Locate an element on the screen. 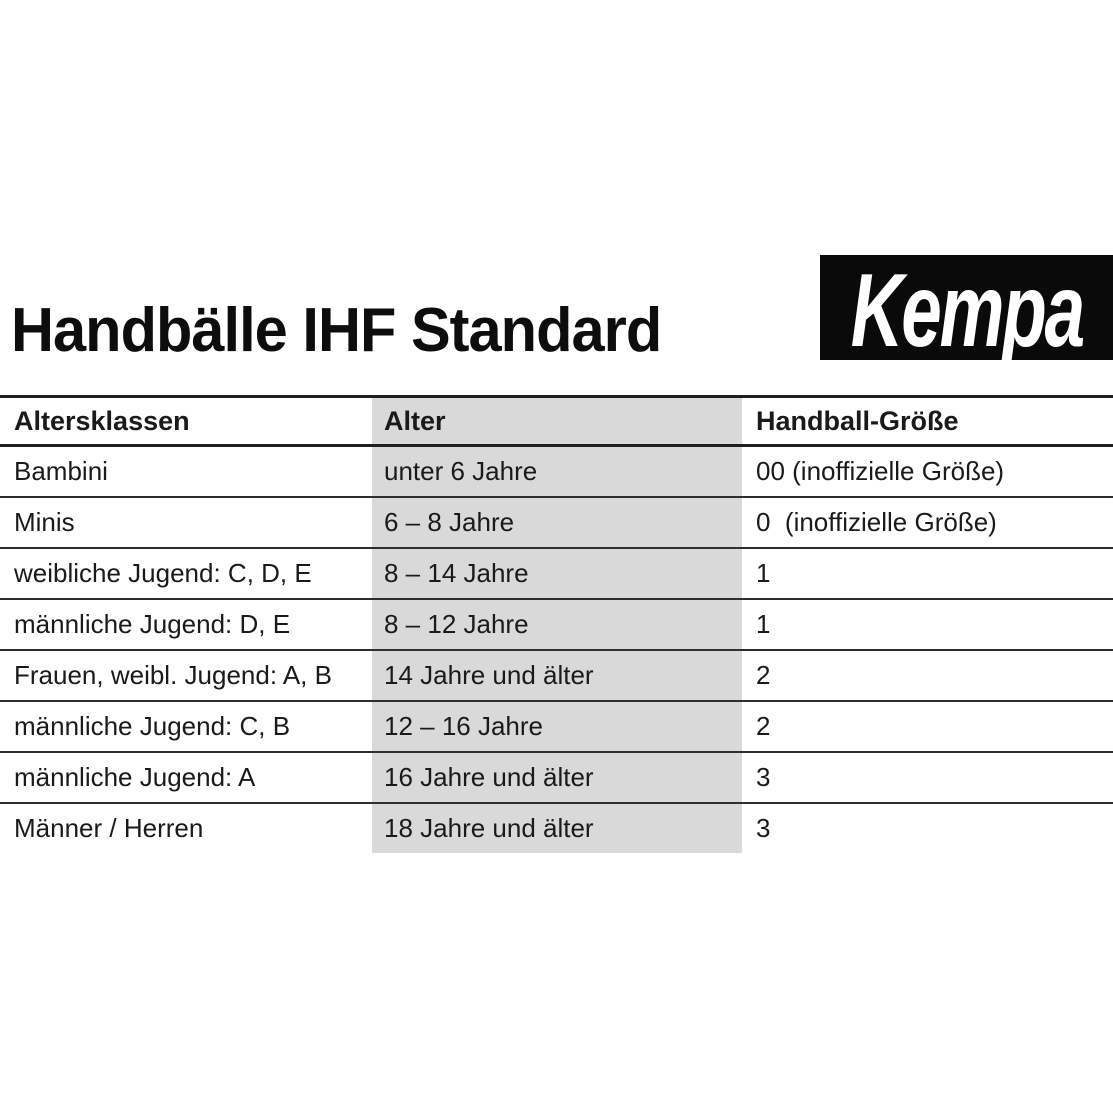 The image size is (1113, 1113). table-row: männliche Jugend: C, B 12 – 16 Jahre 2 is located at coordinates (556, 727).